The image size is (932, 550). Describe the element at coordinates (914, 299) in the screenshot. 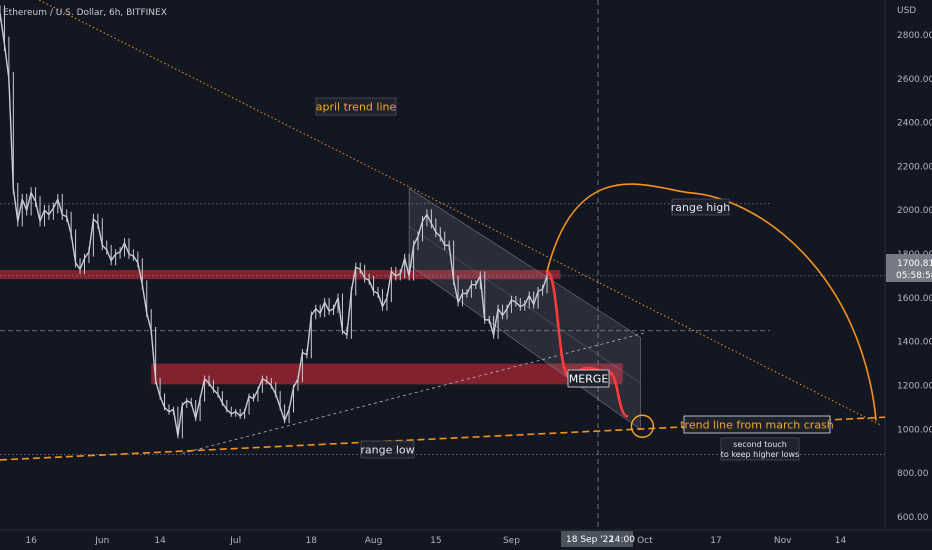

I see `y-tick-label: 1600.00` at that location.